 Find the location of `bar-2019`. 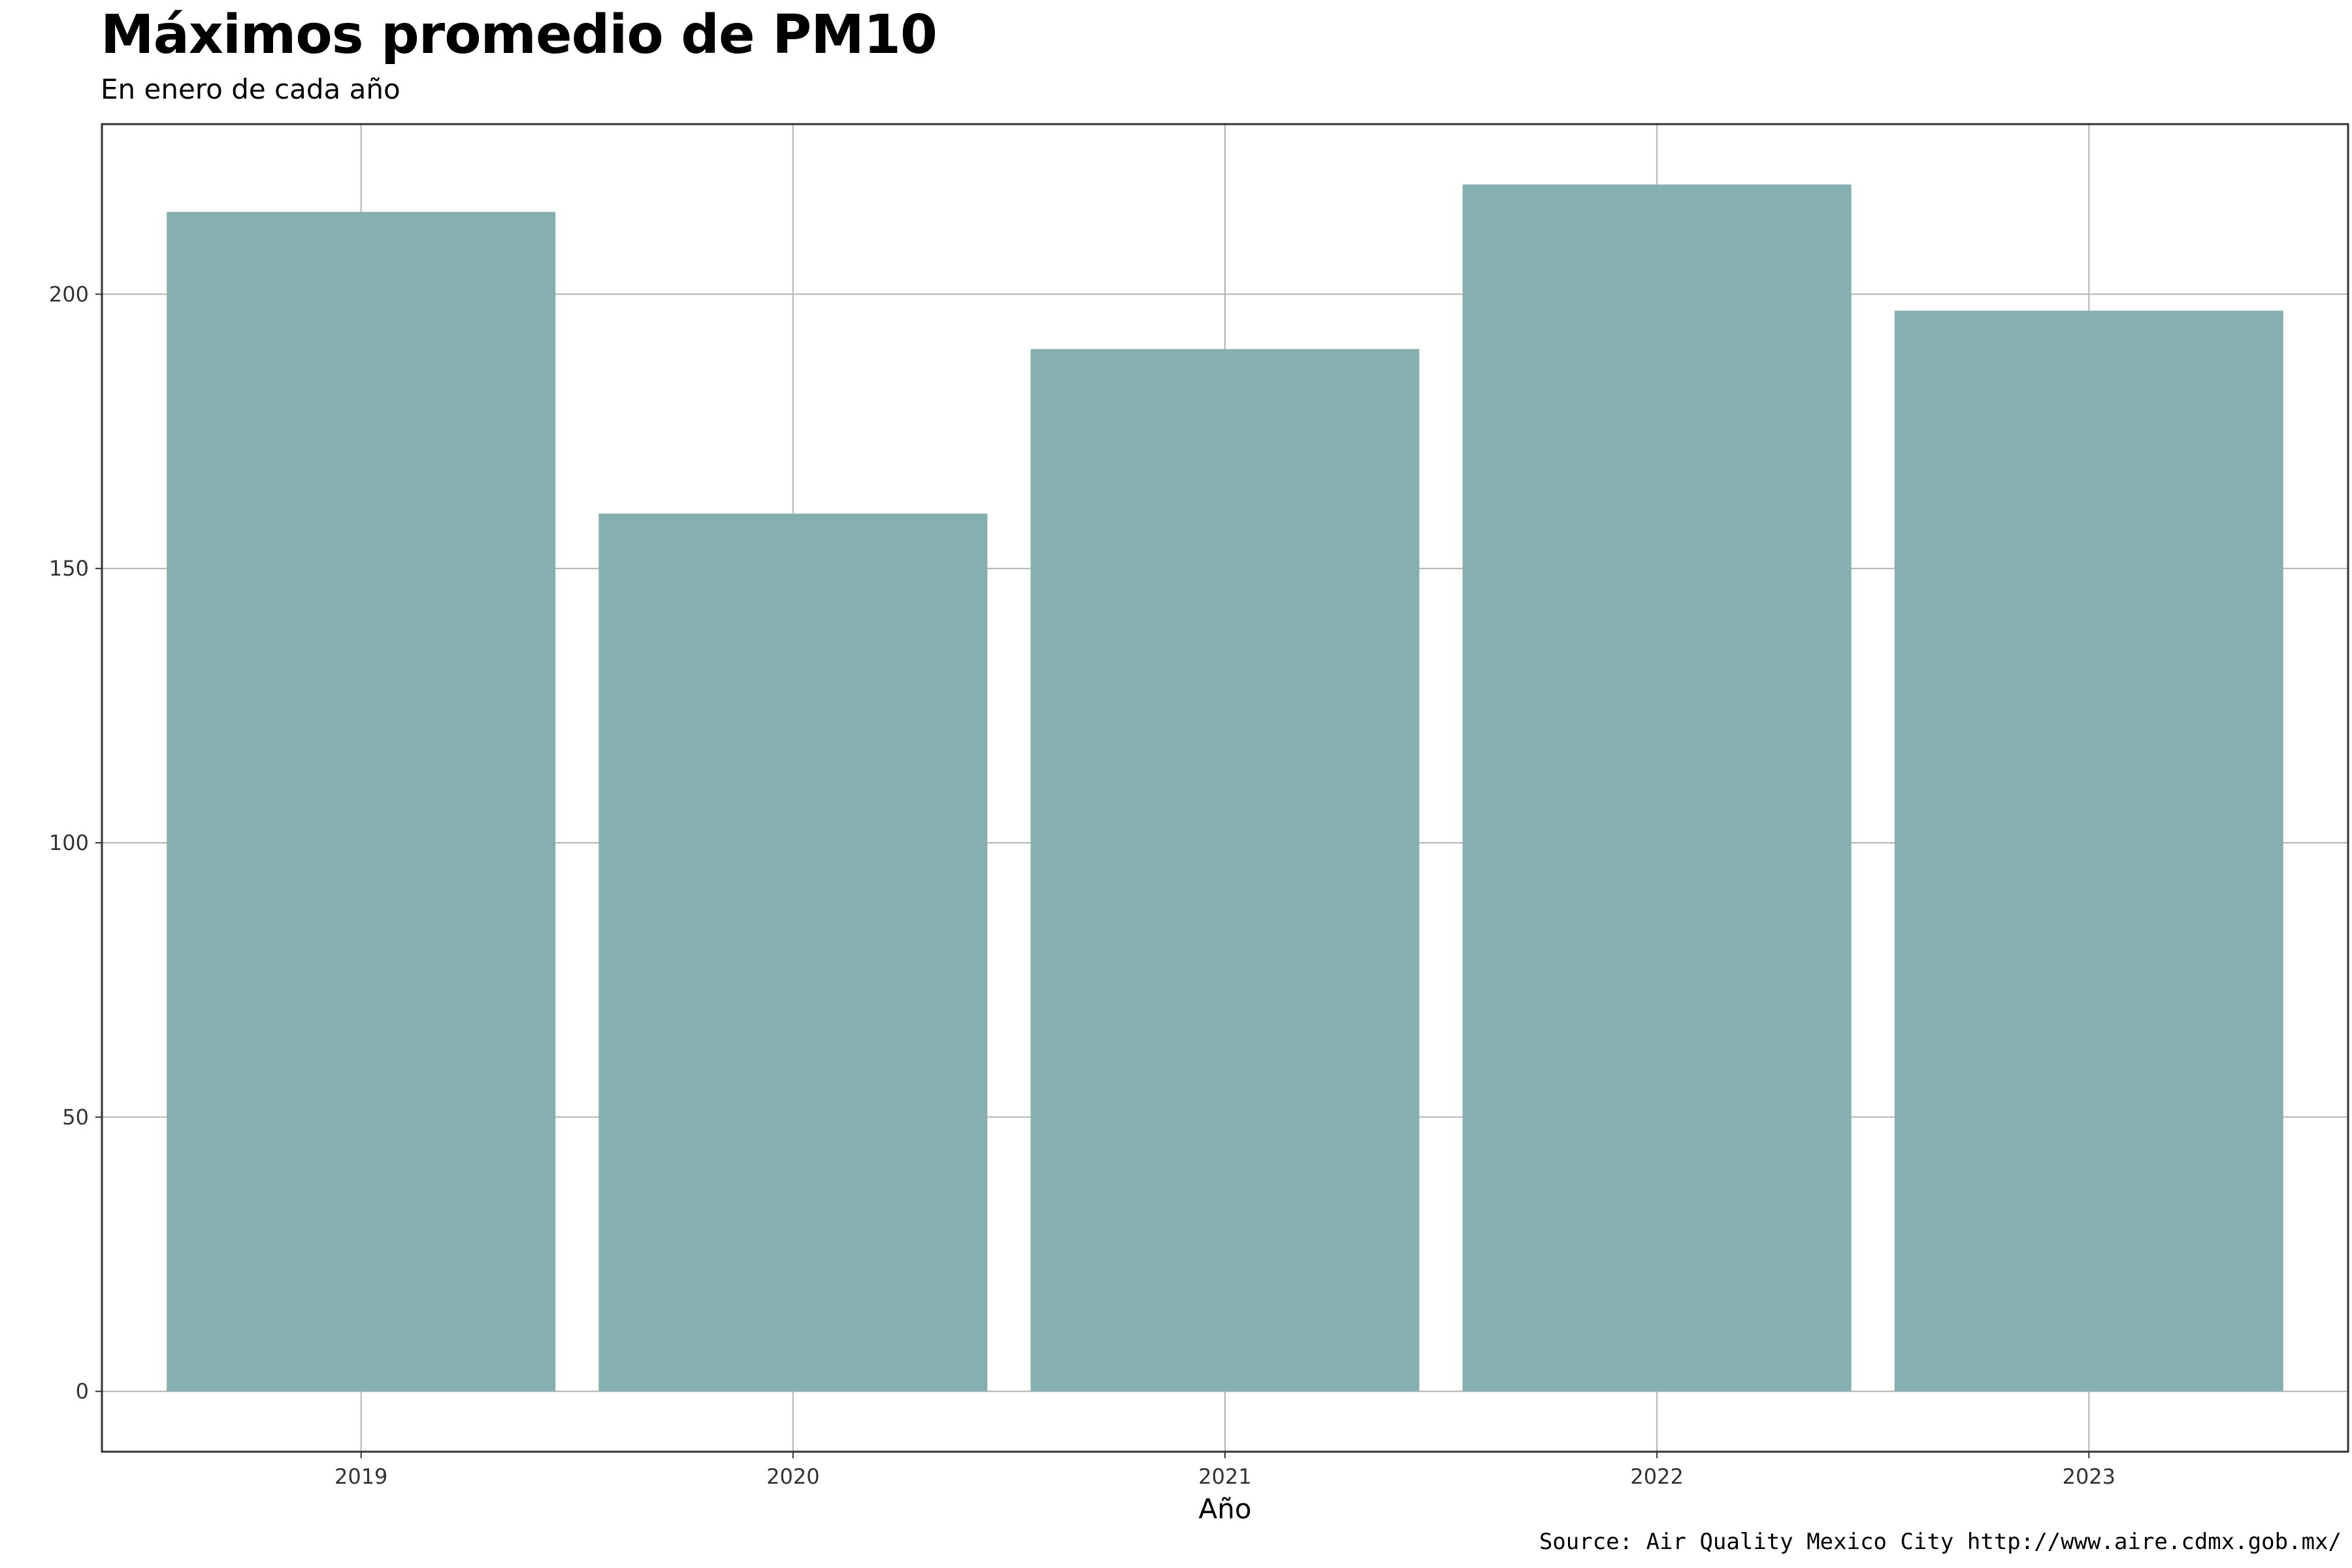

bar-2019 is located at coordinates (361, 802).